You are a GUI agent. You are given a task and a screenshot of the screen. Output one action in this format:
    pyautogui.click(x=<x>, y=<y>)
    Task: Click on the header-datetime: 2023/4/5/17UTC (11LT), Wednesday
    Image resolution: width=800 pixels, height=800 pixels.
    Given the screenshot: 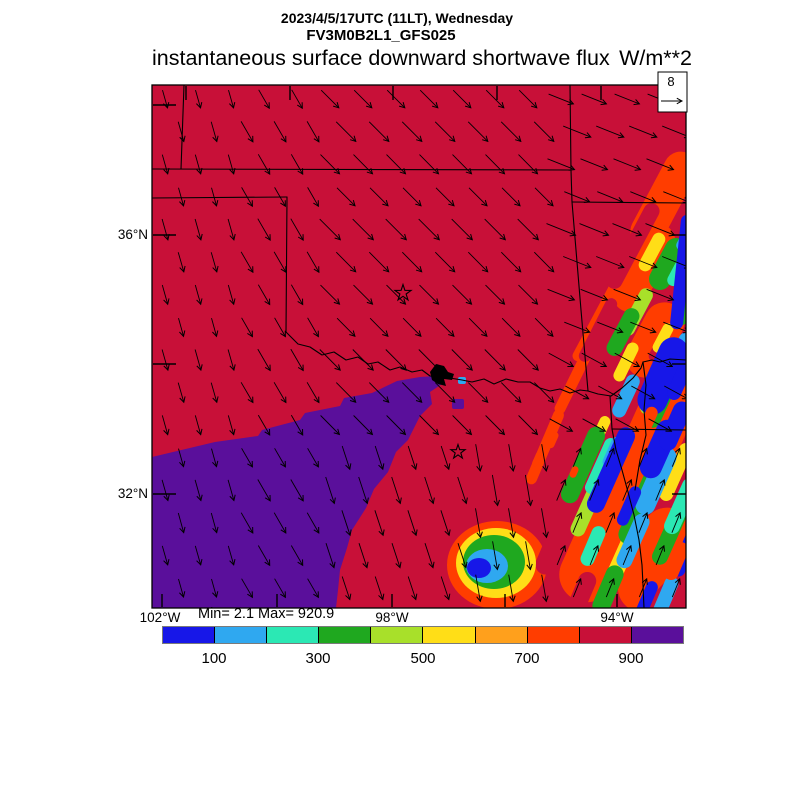 What is the action you would take?
    pyautogui.click(x=397, y=18)
    